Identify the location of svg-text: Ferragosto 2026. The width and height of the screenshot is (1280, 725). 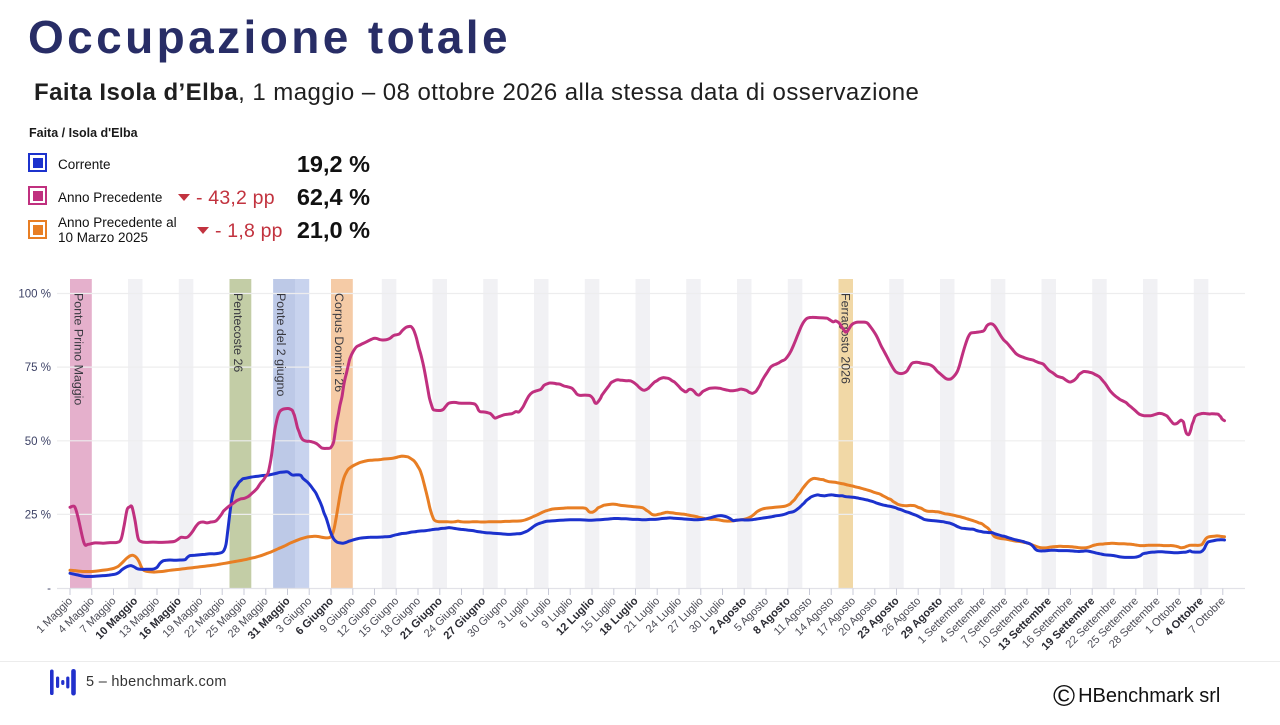
(846, 338).